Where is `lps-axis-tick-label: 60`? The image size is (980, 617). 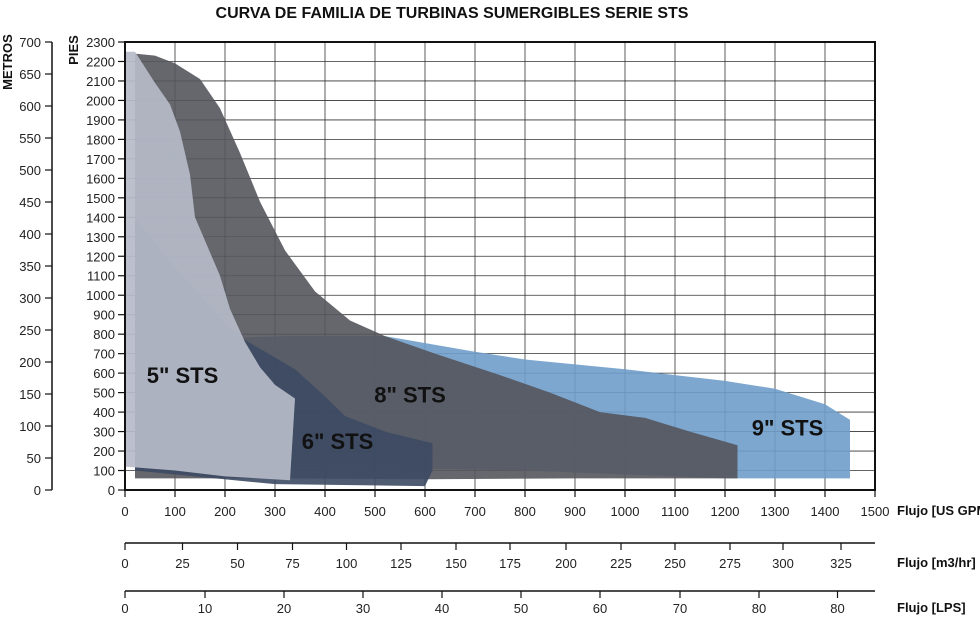 lps-axis-tick-label: 60 is located at coordinates (600, 608).